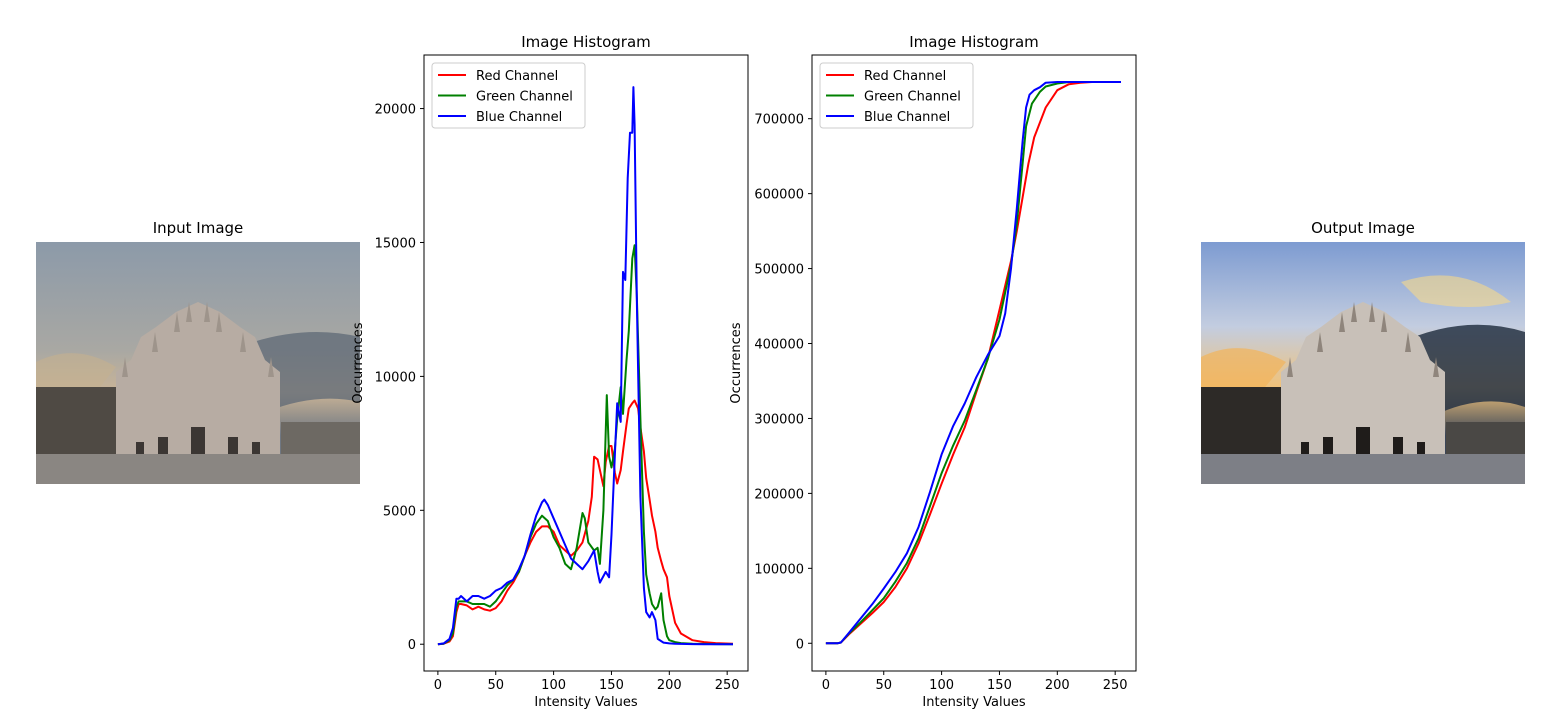 Image resolution: width=1555 pixels, height=727 pixels. I want to click on input-image-title: Input Image, so click(198, 228).